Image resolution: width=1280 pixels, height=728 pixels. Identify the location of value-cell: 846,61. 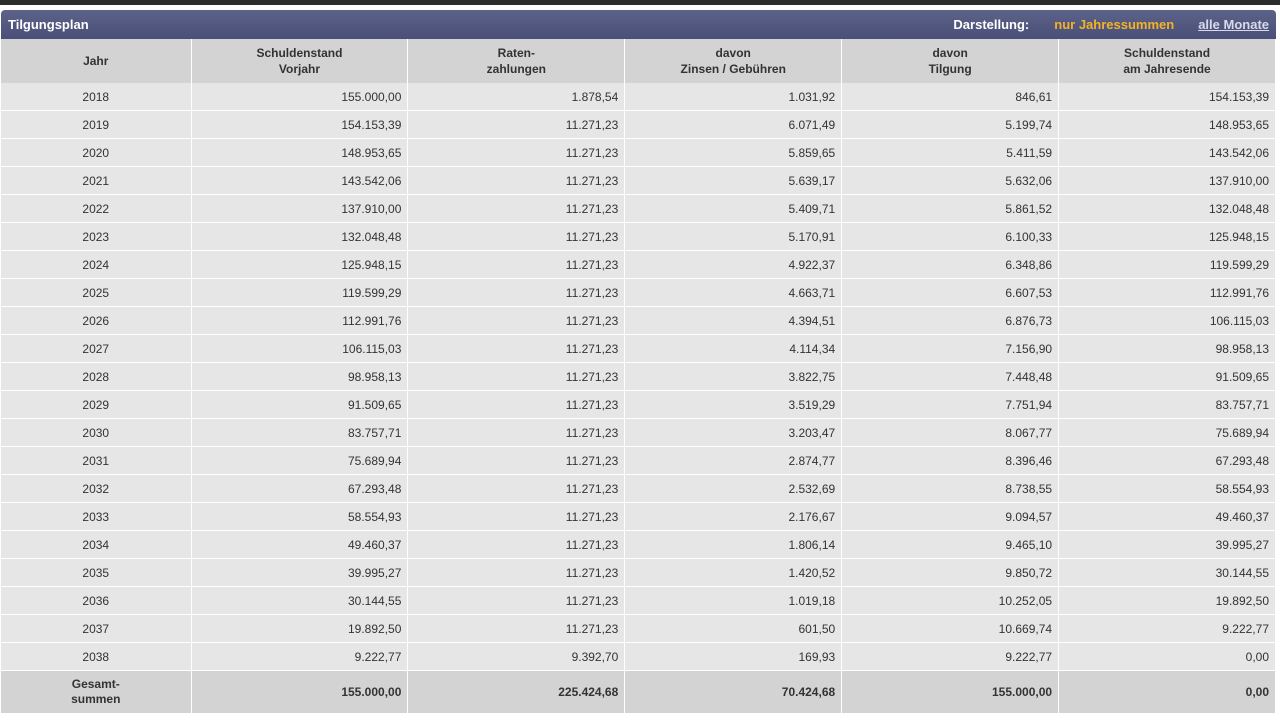
(950, 97).